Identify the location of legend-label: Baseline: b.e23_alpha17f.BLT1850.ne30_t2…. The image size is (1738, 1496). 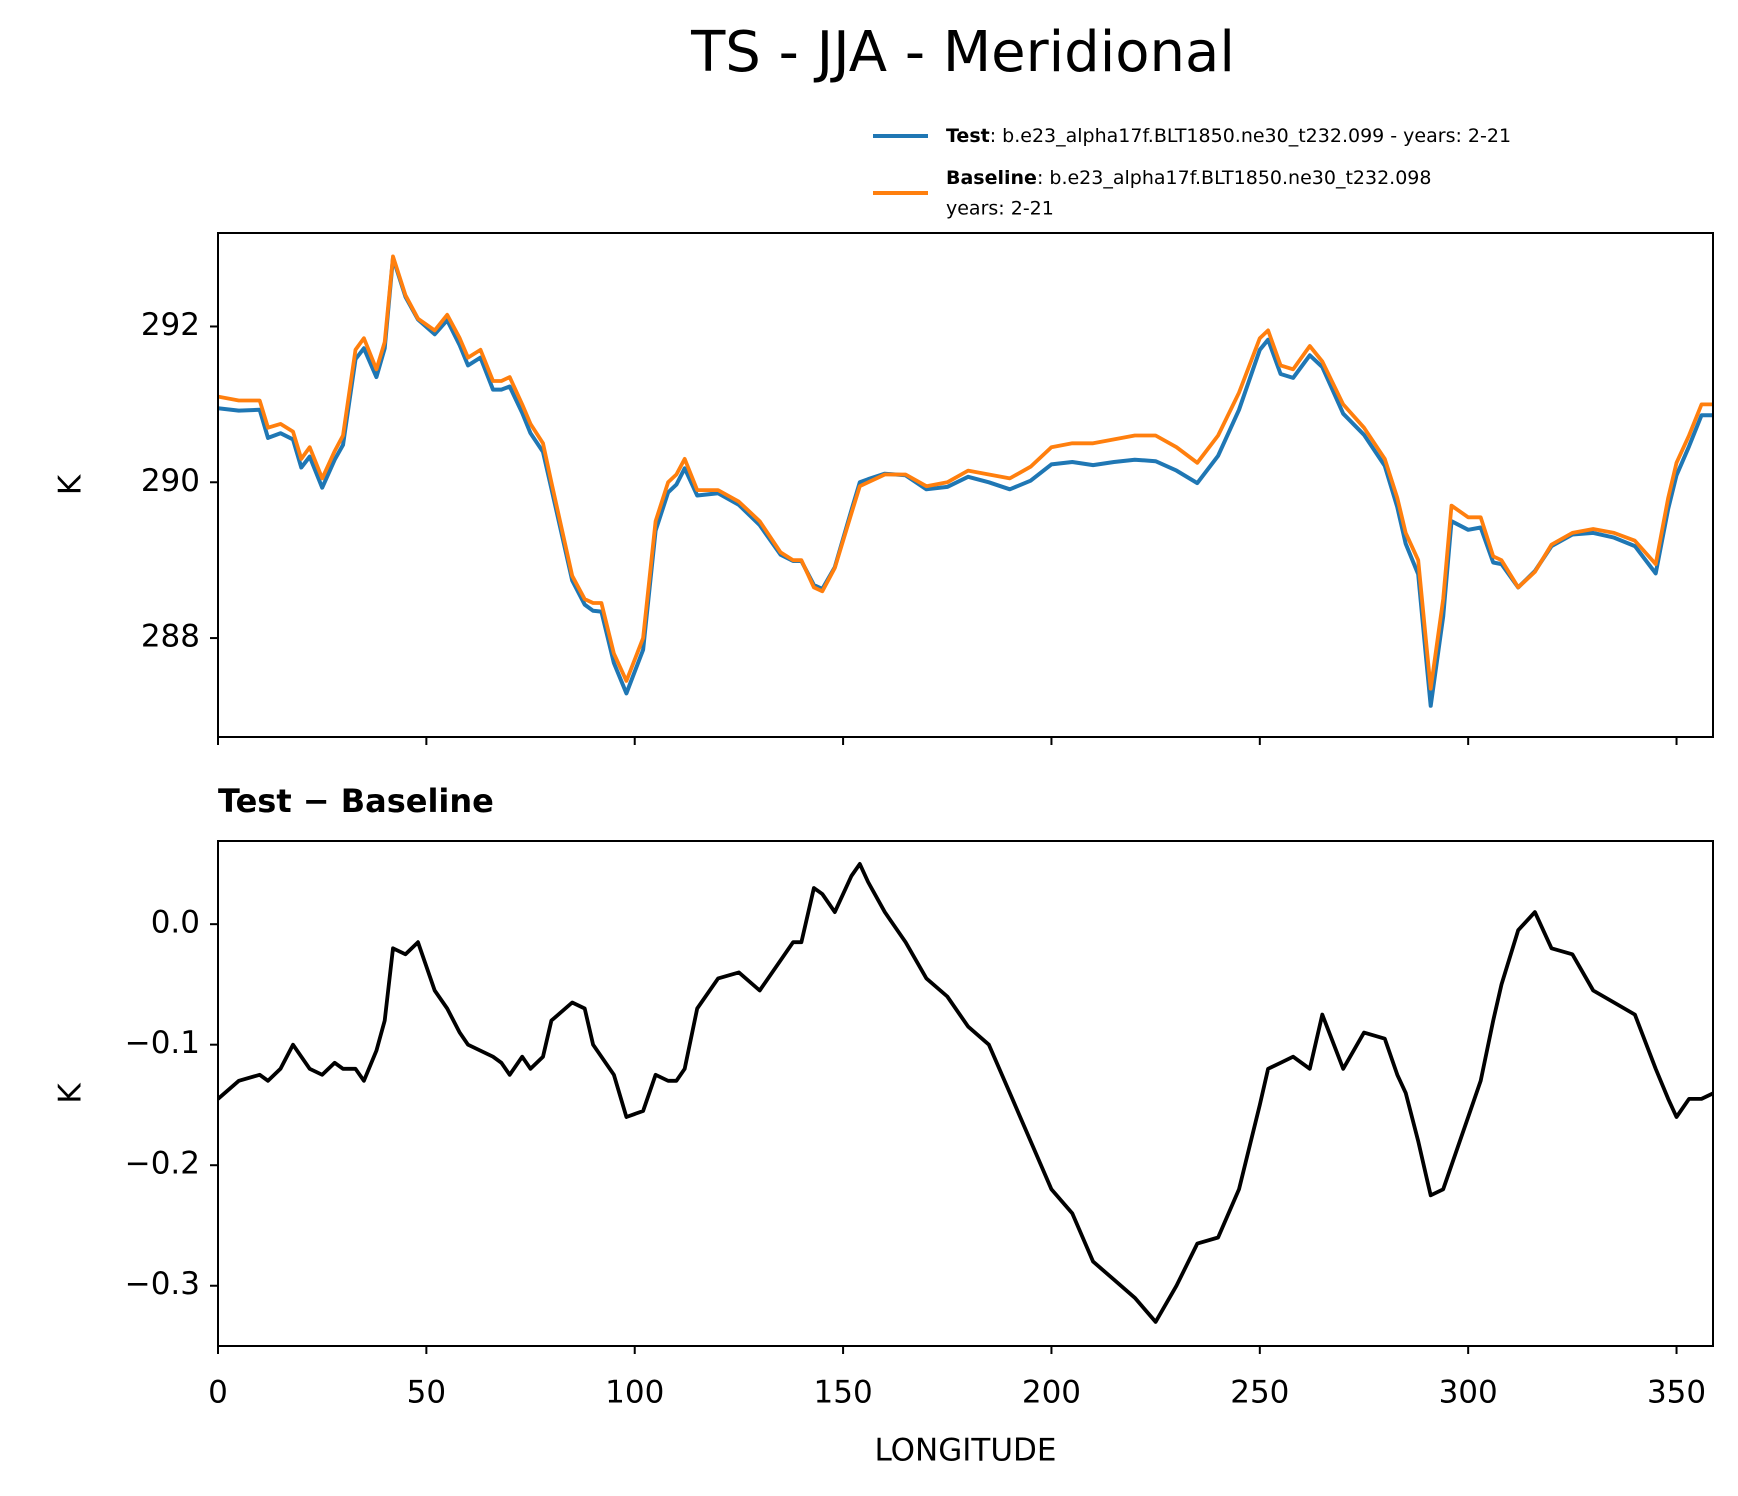
(1188, 178).